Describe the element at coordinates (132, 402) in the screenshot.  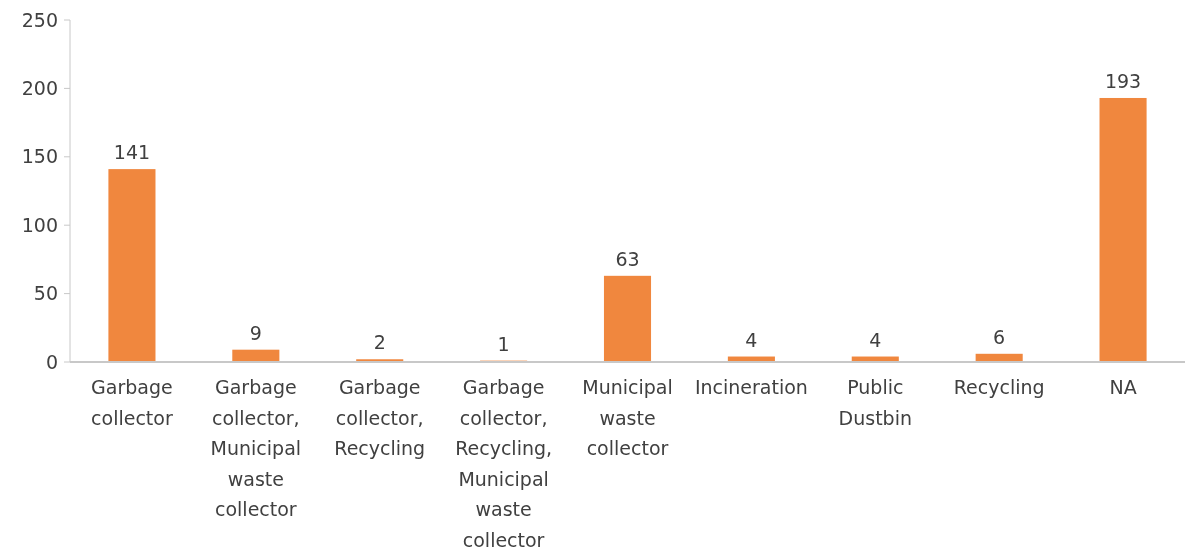
I see `x-tick-label: Garbage collector` at that location.